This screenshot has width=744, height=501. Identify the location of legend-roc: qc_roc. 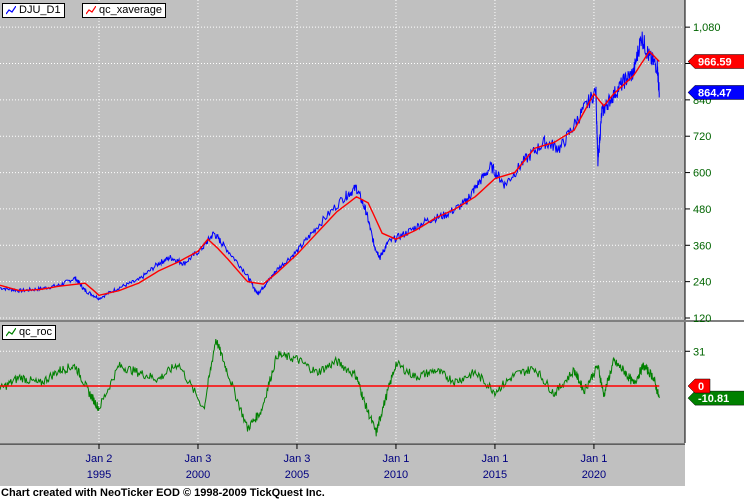
(29, 332).